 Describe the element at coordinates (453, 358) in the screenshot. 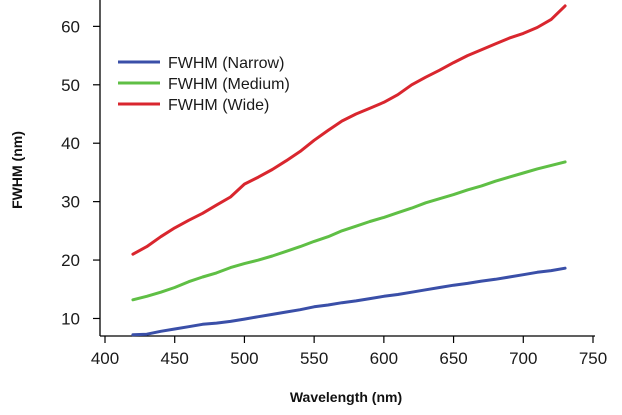

I see `x-tick-label: 650` at that location.